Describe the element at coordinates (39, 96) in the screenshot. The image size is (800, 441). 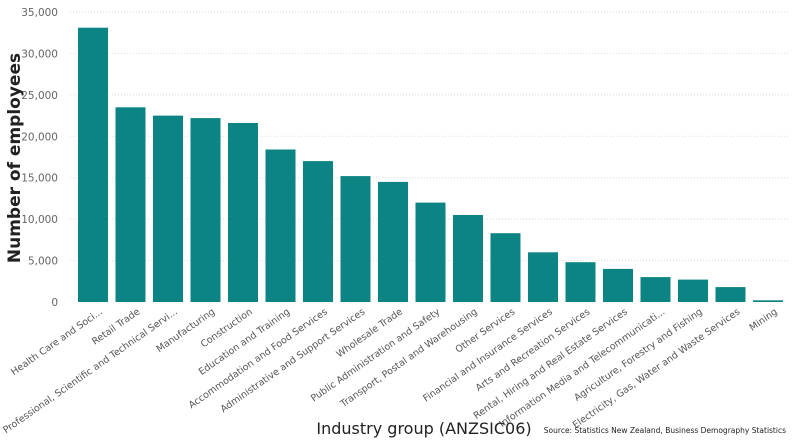
I see `y-tick-label: 25,000` at that location.